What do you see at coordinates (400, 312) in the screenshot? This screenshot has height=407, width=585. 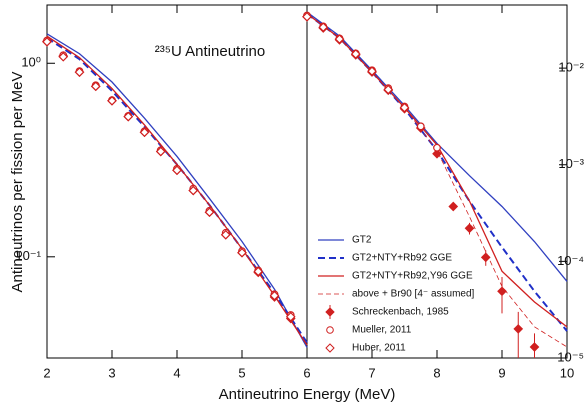 I see `legend-label: Schreckenbach, 1985` at bounding box center [400, 312].